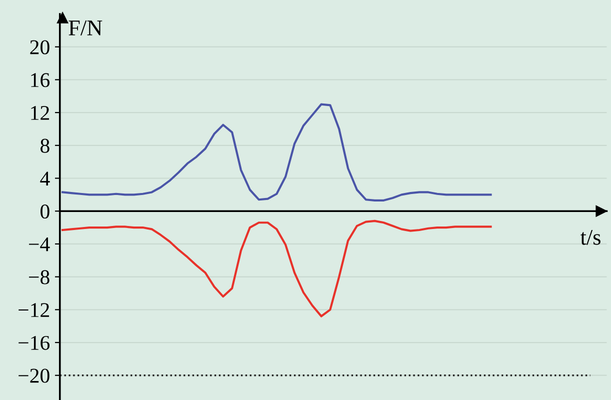 The width and height of the screenshot is (611, 400). What do you see at coordinates (45, 145) in the screenshot?
I see `y-tick-label: 8` at bounding box center [45, 145].